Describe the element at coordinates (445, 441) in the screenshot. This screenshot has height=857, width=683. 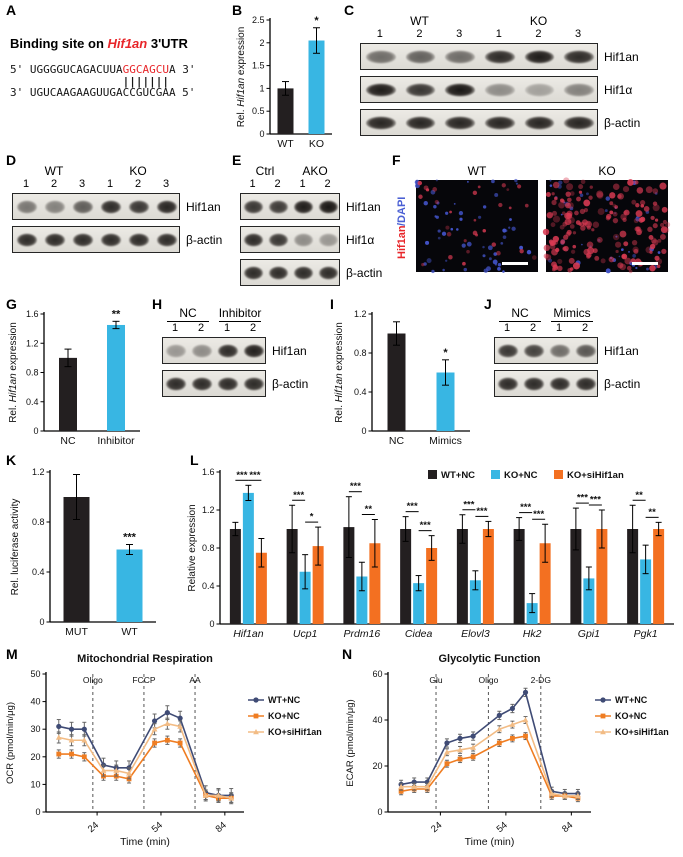
I see `x-category-label: Mimics` at that location.